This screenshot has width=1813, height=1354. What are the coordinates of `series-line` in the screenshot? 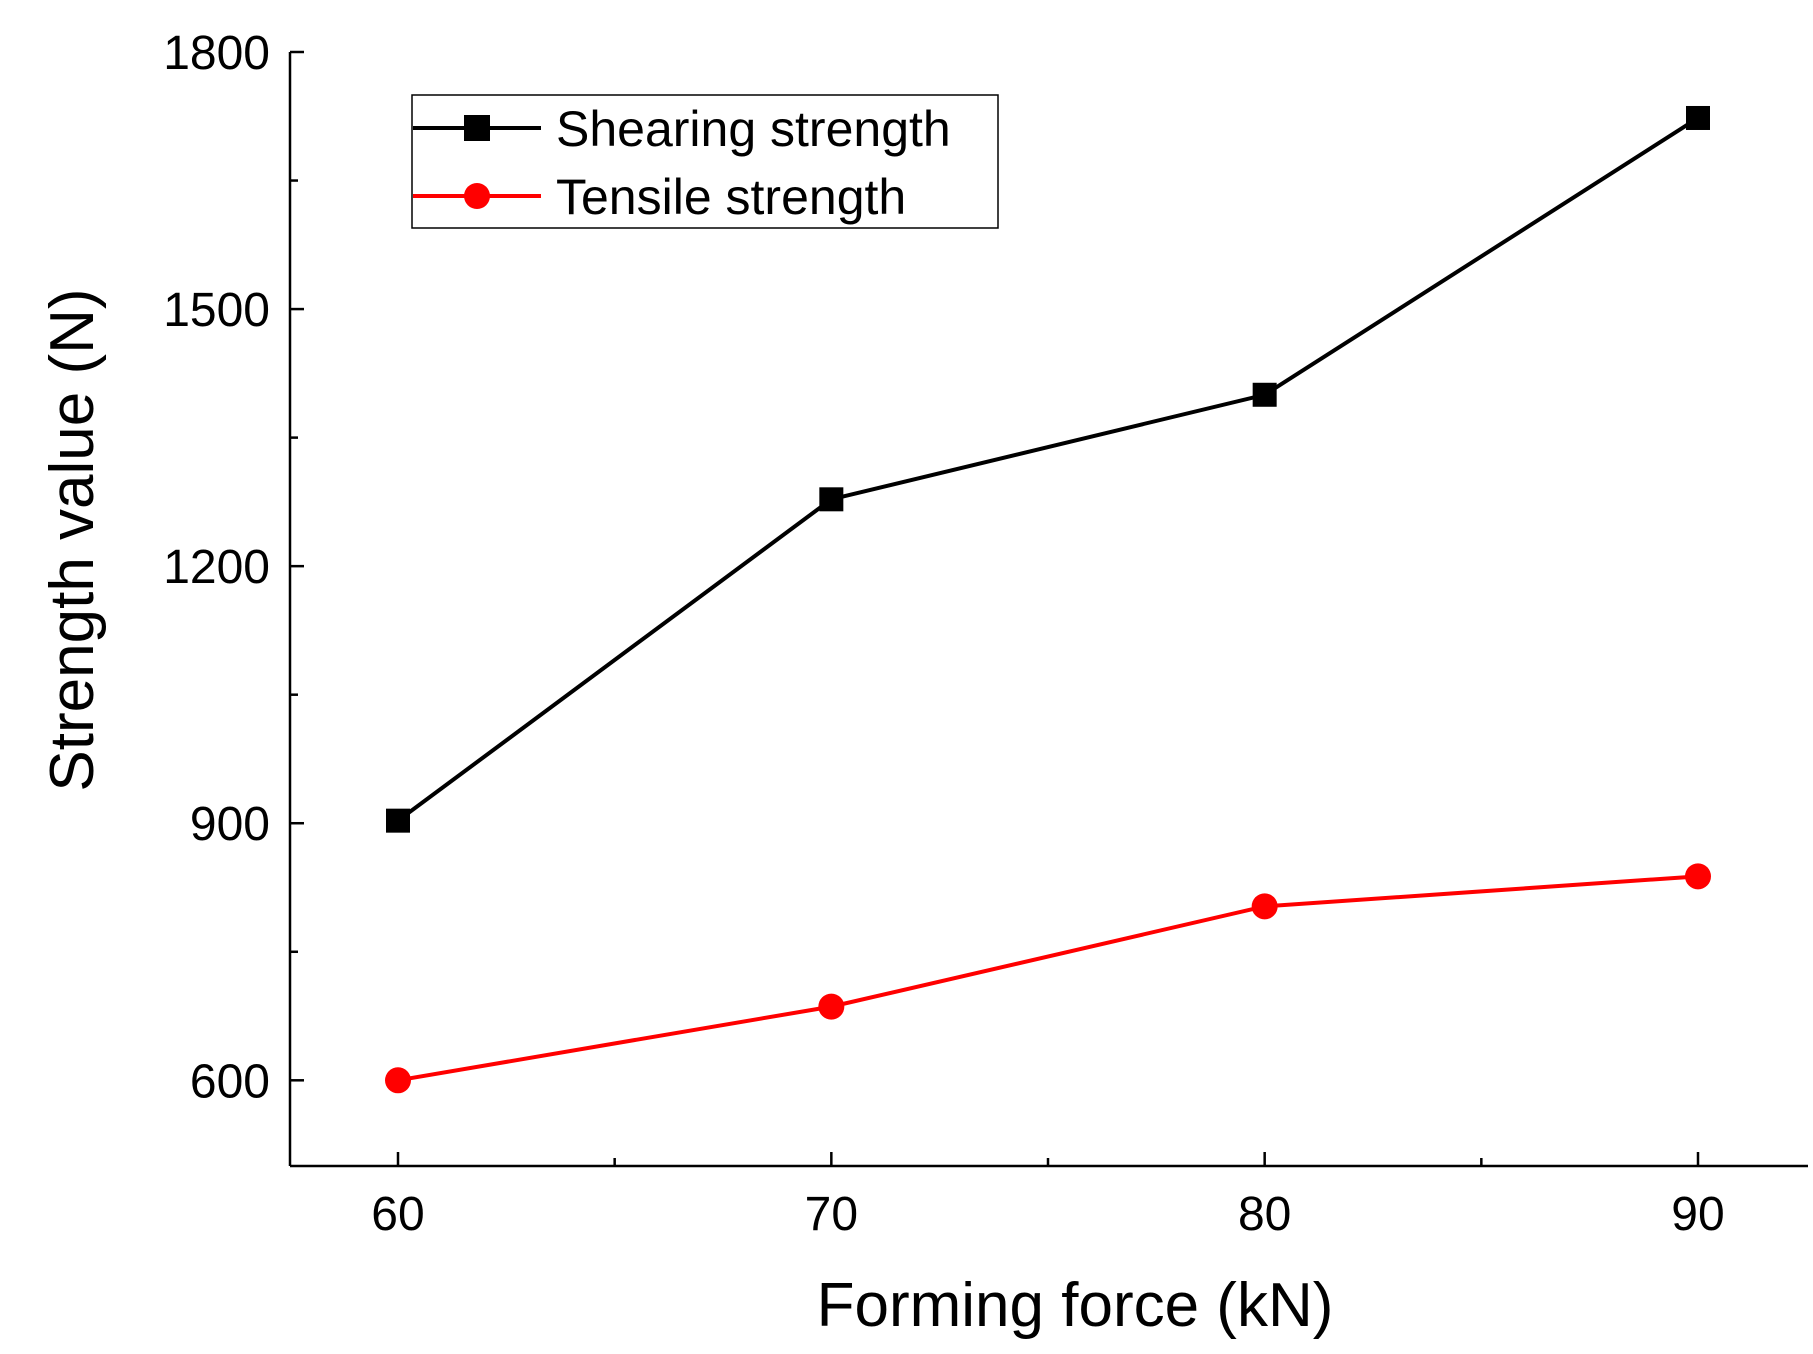 It's located at (1048, 978).